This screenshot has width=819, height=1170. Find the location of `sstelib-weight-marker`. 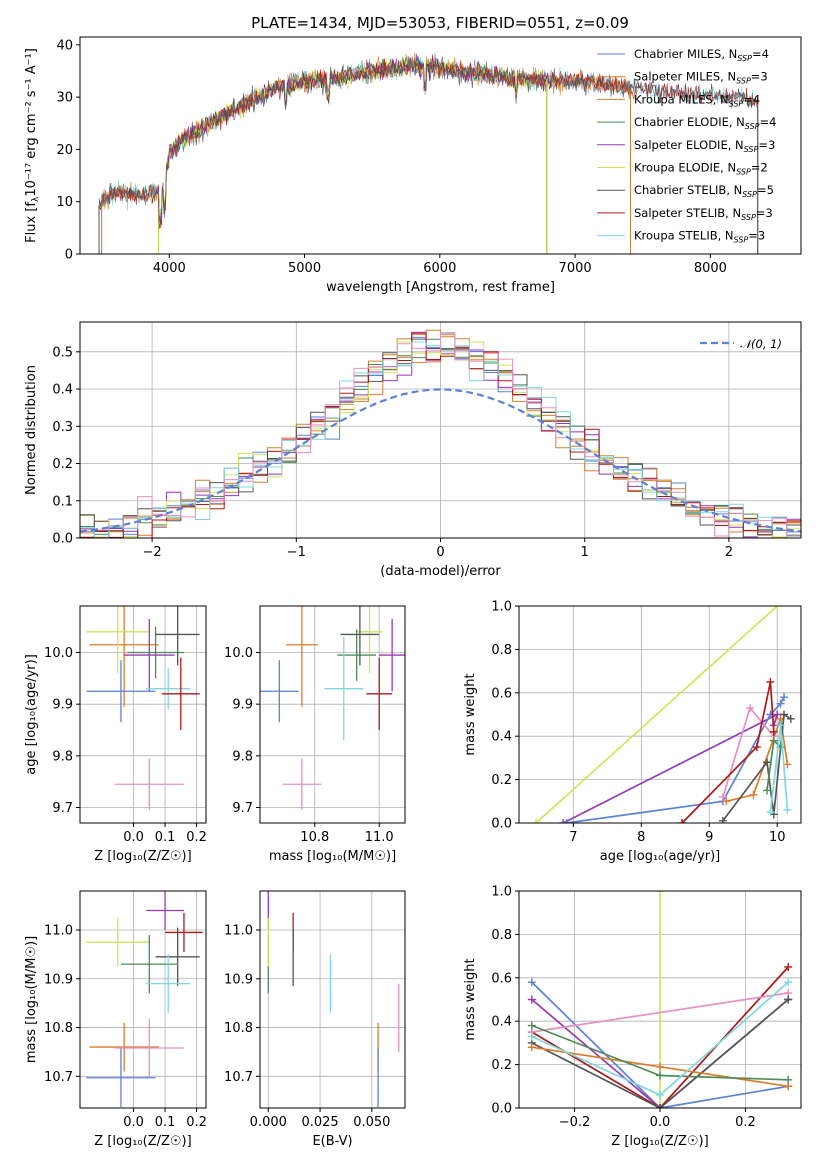

sstelib-weight-marker is located at coordinates (773, 731).